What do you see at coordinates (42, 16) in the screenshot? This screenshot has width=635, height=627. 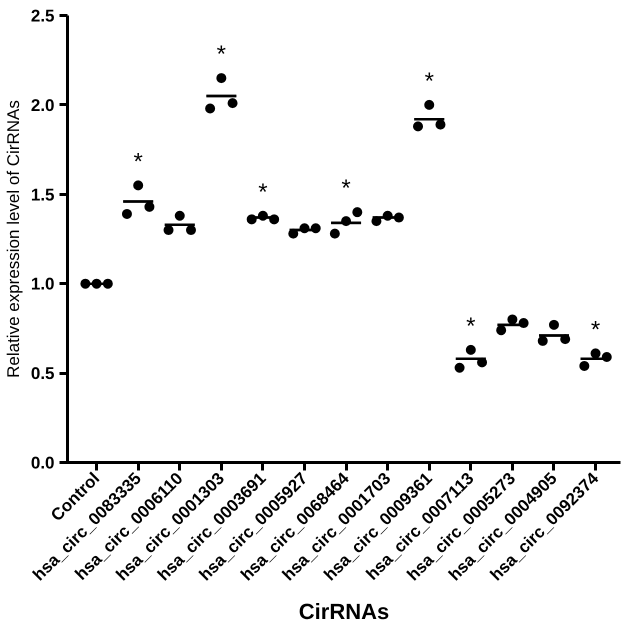 I see `y-tick-label: 2.5` at bounding box center [42, 16].